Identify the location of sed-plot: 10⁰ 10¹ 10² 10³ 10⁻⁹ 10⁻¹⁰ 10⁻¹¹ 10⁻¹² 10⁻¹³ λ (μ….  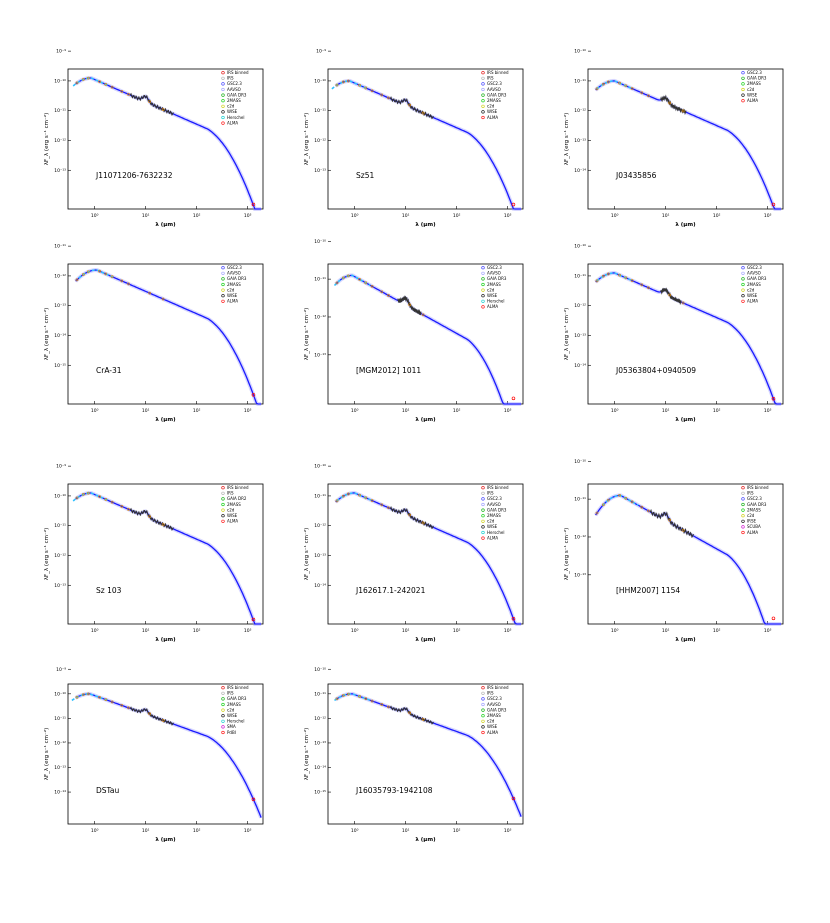
(153, 138).